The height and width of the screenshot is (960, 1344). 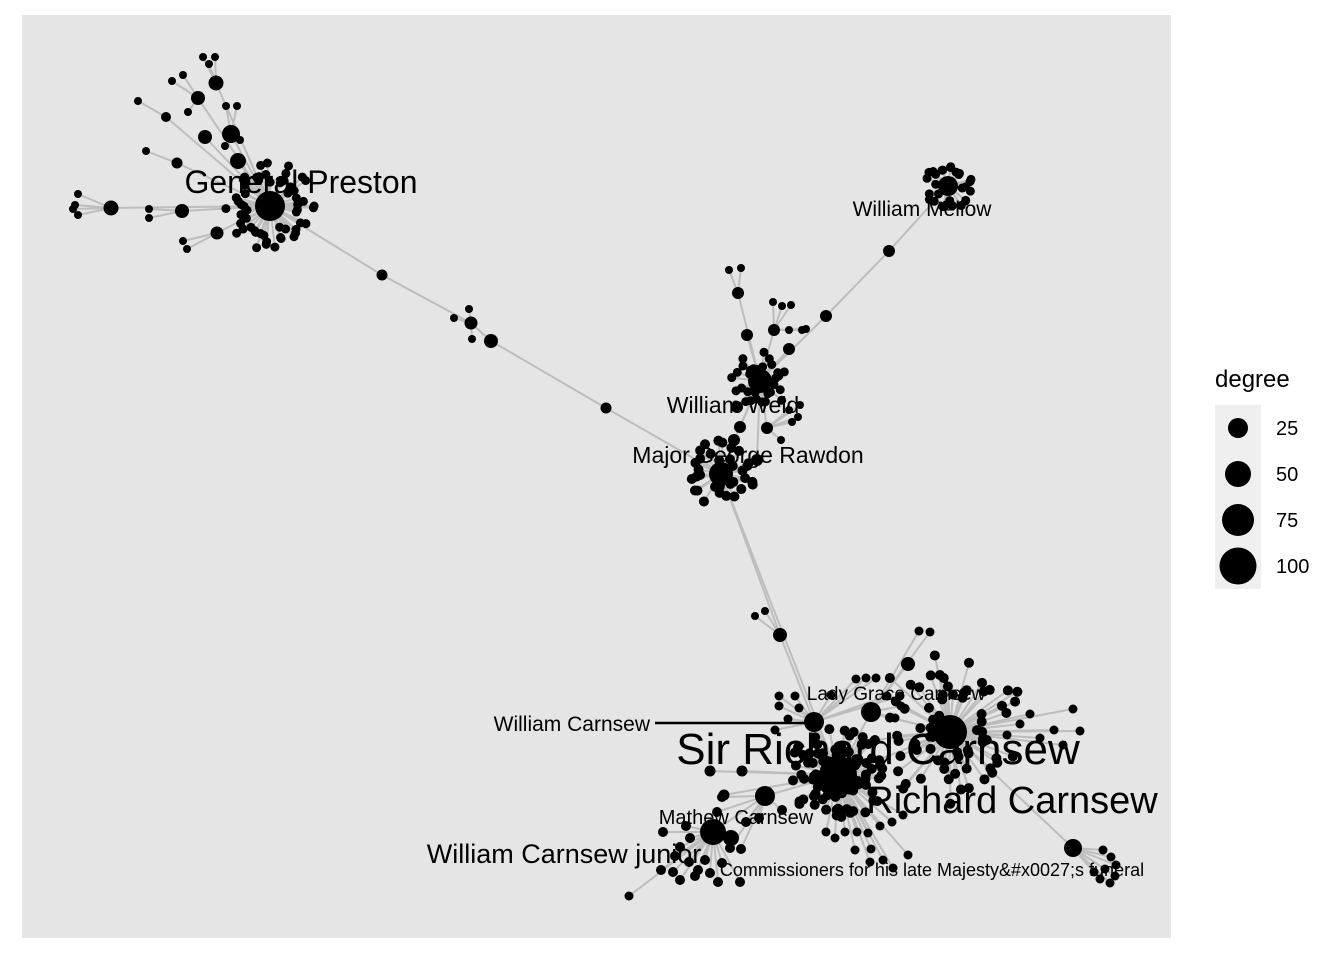 I want to click on label-william-carnsew-junior: William Carnsew junior, so click(x=564, y=854).